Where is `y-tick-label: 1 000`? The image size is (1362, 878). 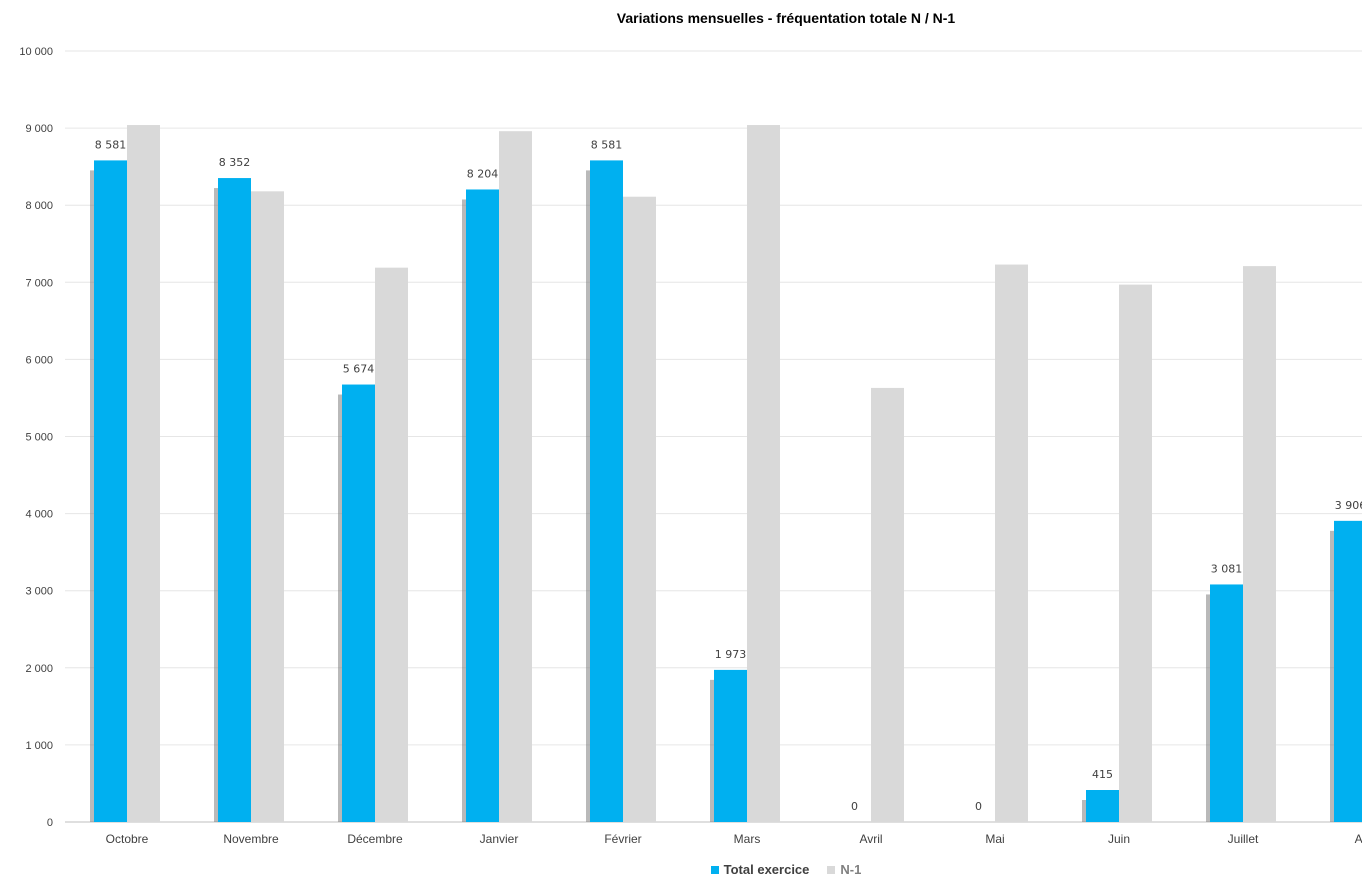 y-tick-label: 1 000 is located at coordinates (39, 746).